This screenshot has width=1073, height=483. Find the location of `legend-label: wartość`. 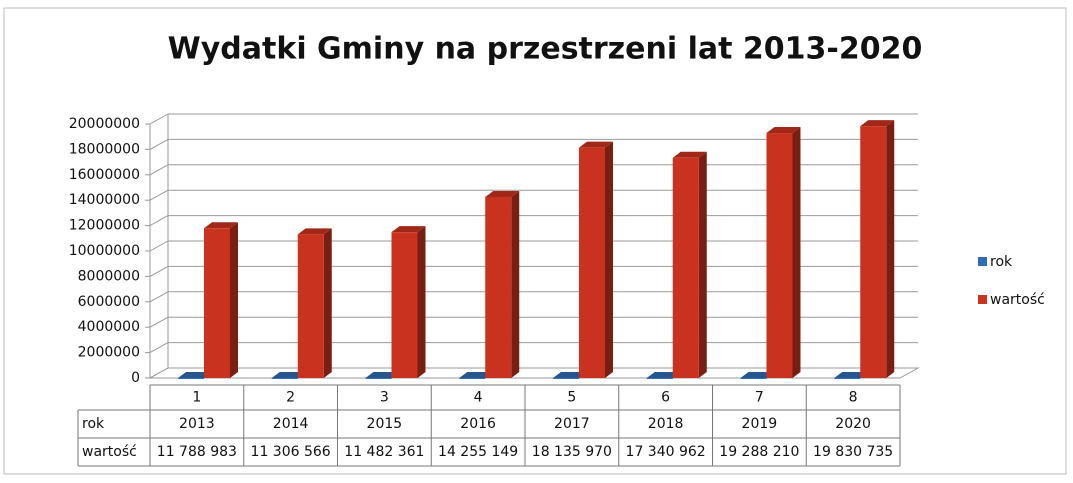

legend-label: wartość is located at coordinates (1017, 300).